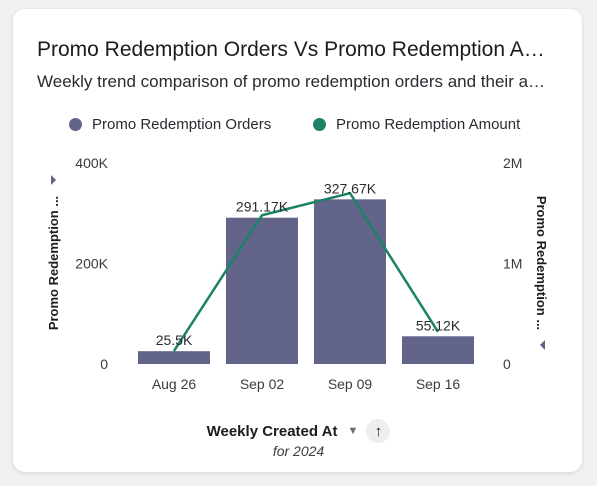 The height and width of the screenshot is (486, 597). What do you see at coordinates (104, 364) in the screenshot?
I see `y-tick-label: 0` at bounding box center [104, 364].